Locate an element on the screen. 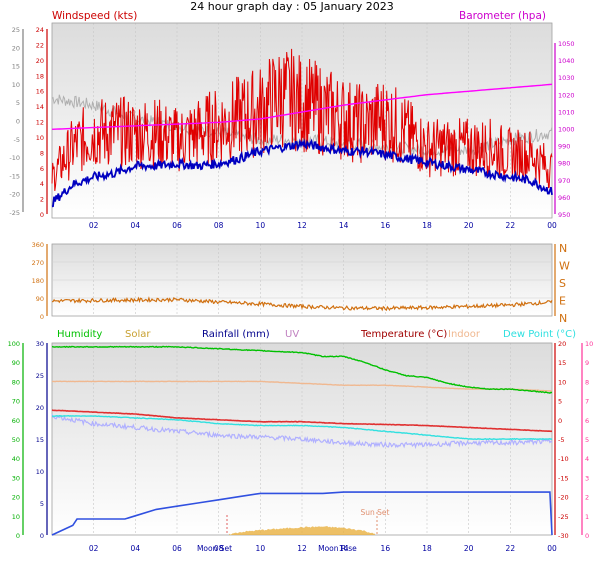  temp-axis-tick-label: -10 is located at coordinates (563, 459).